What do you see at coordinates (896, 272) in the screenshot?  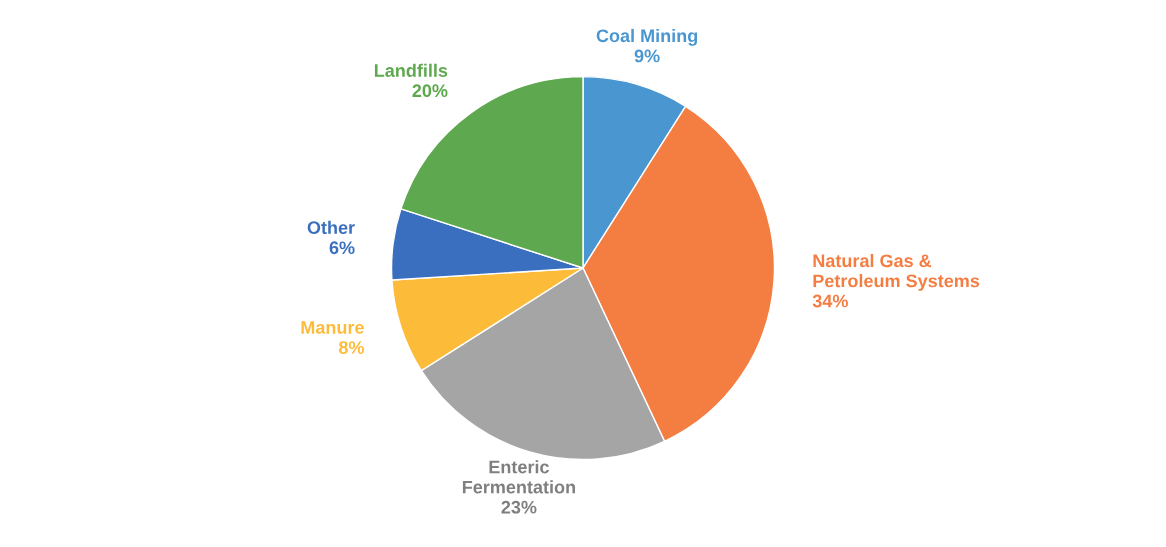 I see `slice-label: Natural Gas & Petroleum Systems` at bounding box center [896, 272].